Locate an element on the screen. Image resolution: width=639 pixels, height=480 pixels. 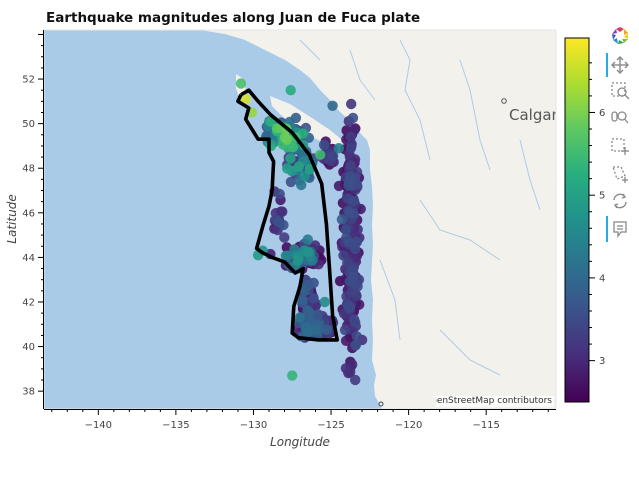
y-tick-label: 48 is located at coordinates (28, 169).